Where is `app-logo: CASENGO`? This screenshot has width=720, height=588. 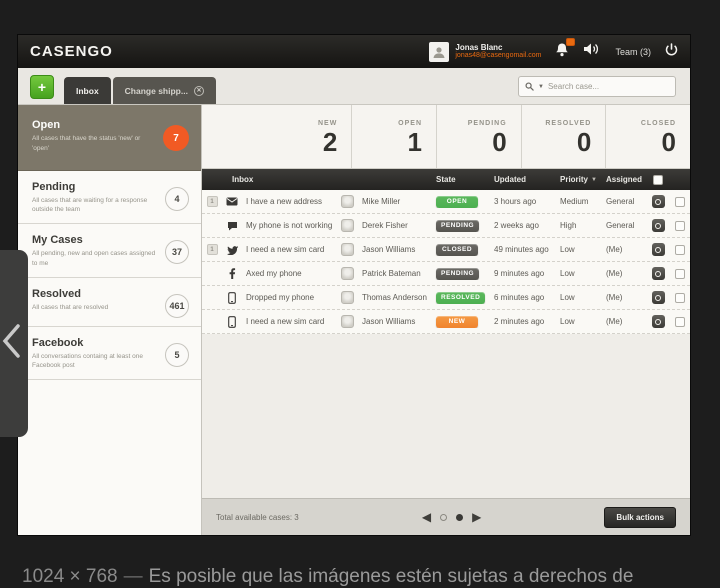
app-logo: CASENGO is located at coordinates (71, 51).